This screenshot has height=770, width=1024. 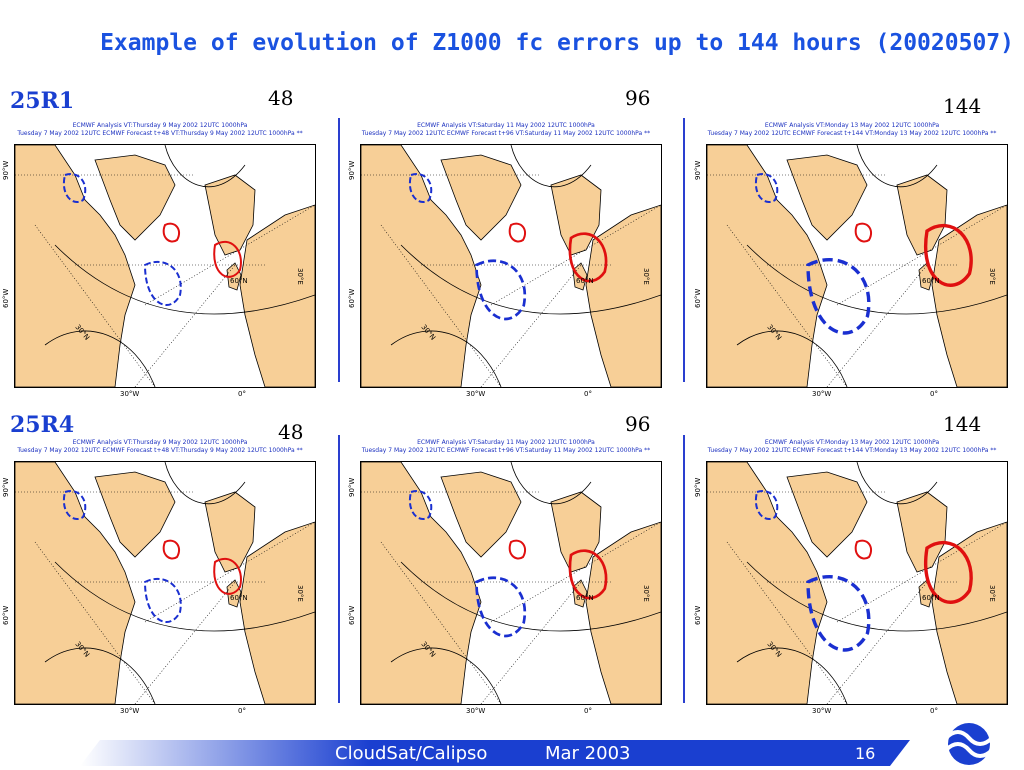 I want to click on ecmwf-logo-icon, so click(x=969, y=744).